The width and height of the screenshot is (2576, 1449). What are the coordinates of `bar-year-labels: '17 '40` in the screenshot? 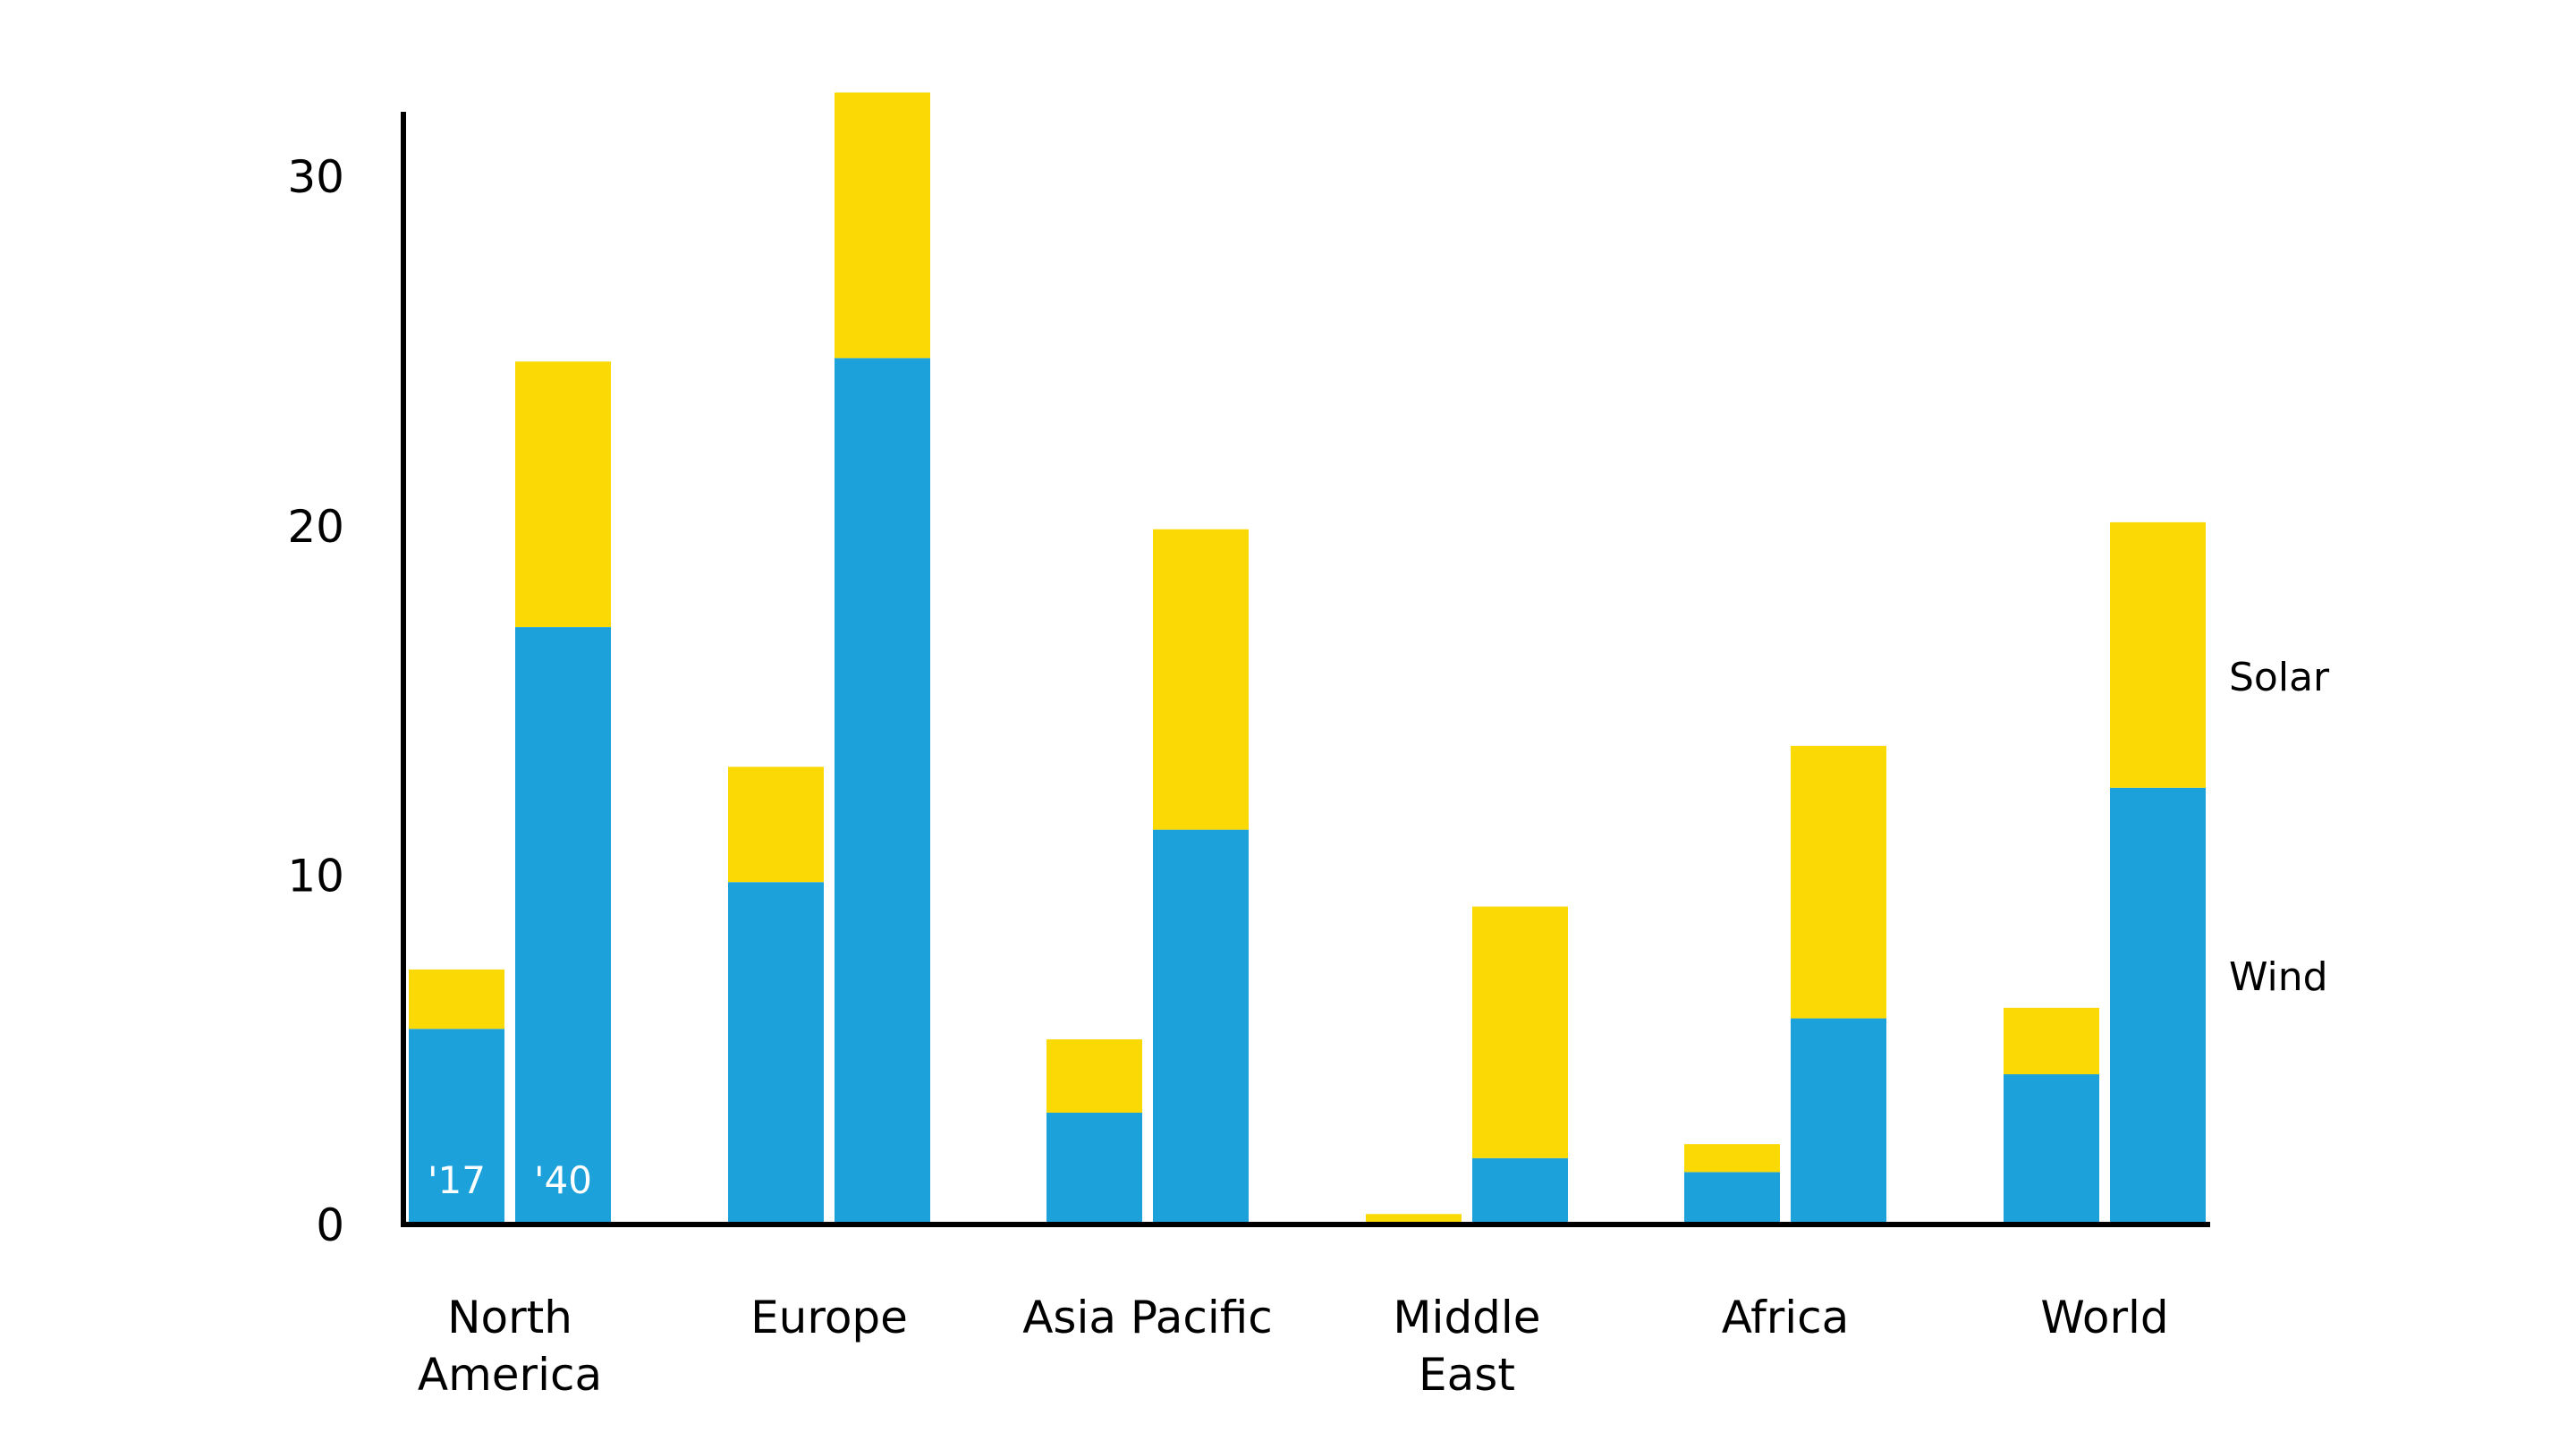 It's located at (510, 1180).